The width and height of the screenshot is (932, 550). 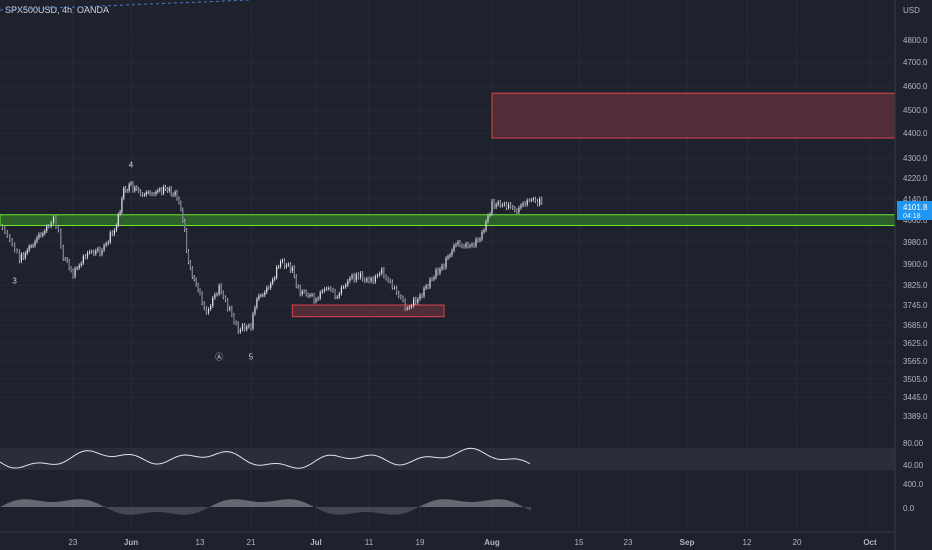 I want to click on time-axis: 23 Jun 13 21 Jul 11 19 Aug 15 23 Sep 12 20 Oct, so click(x=473, y=542).